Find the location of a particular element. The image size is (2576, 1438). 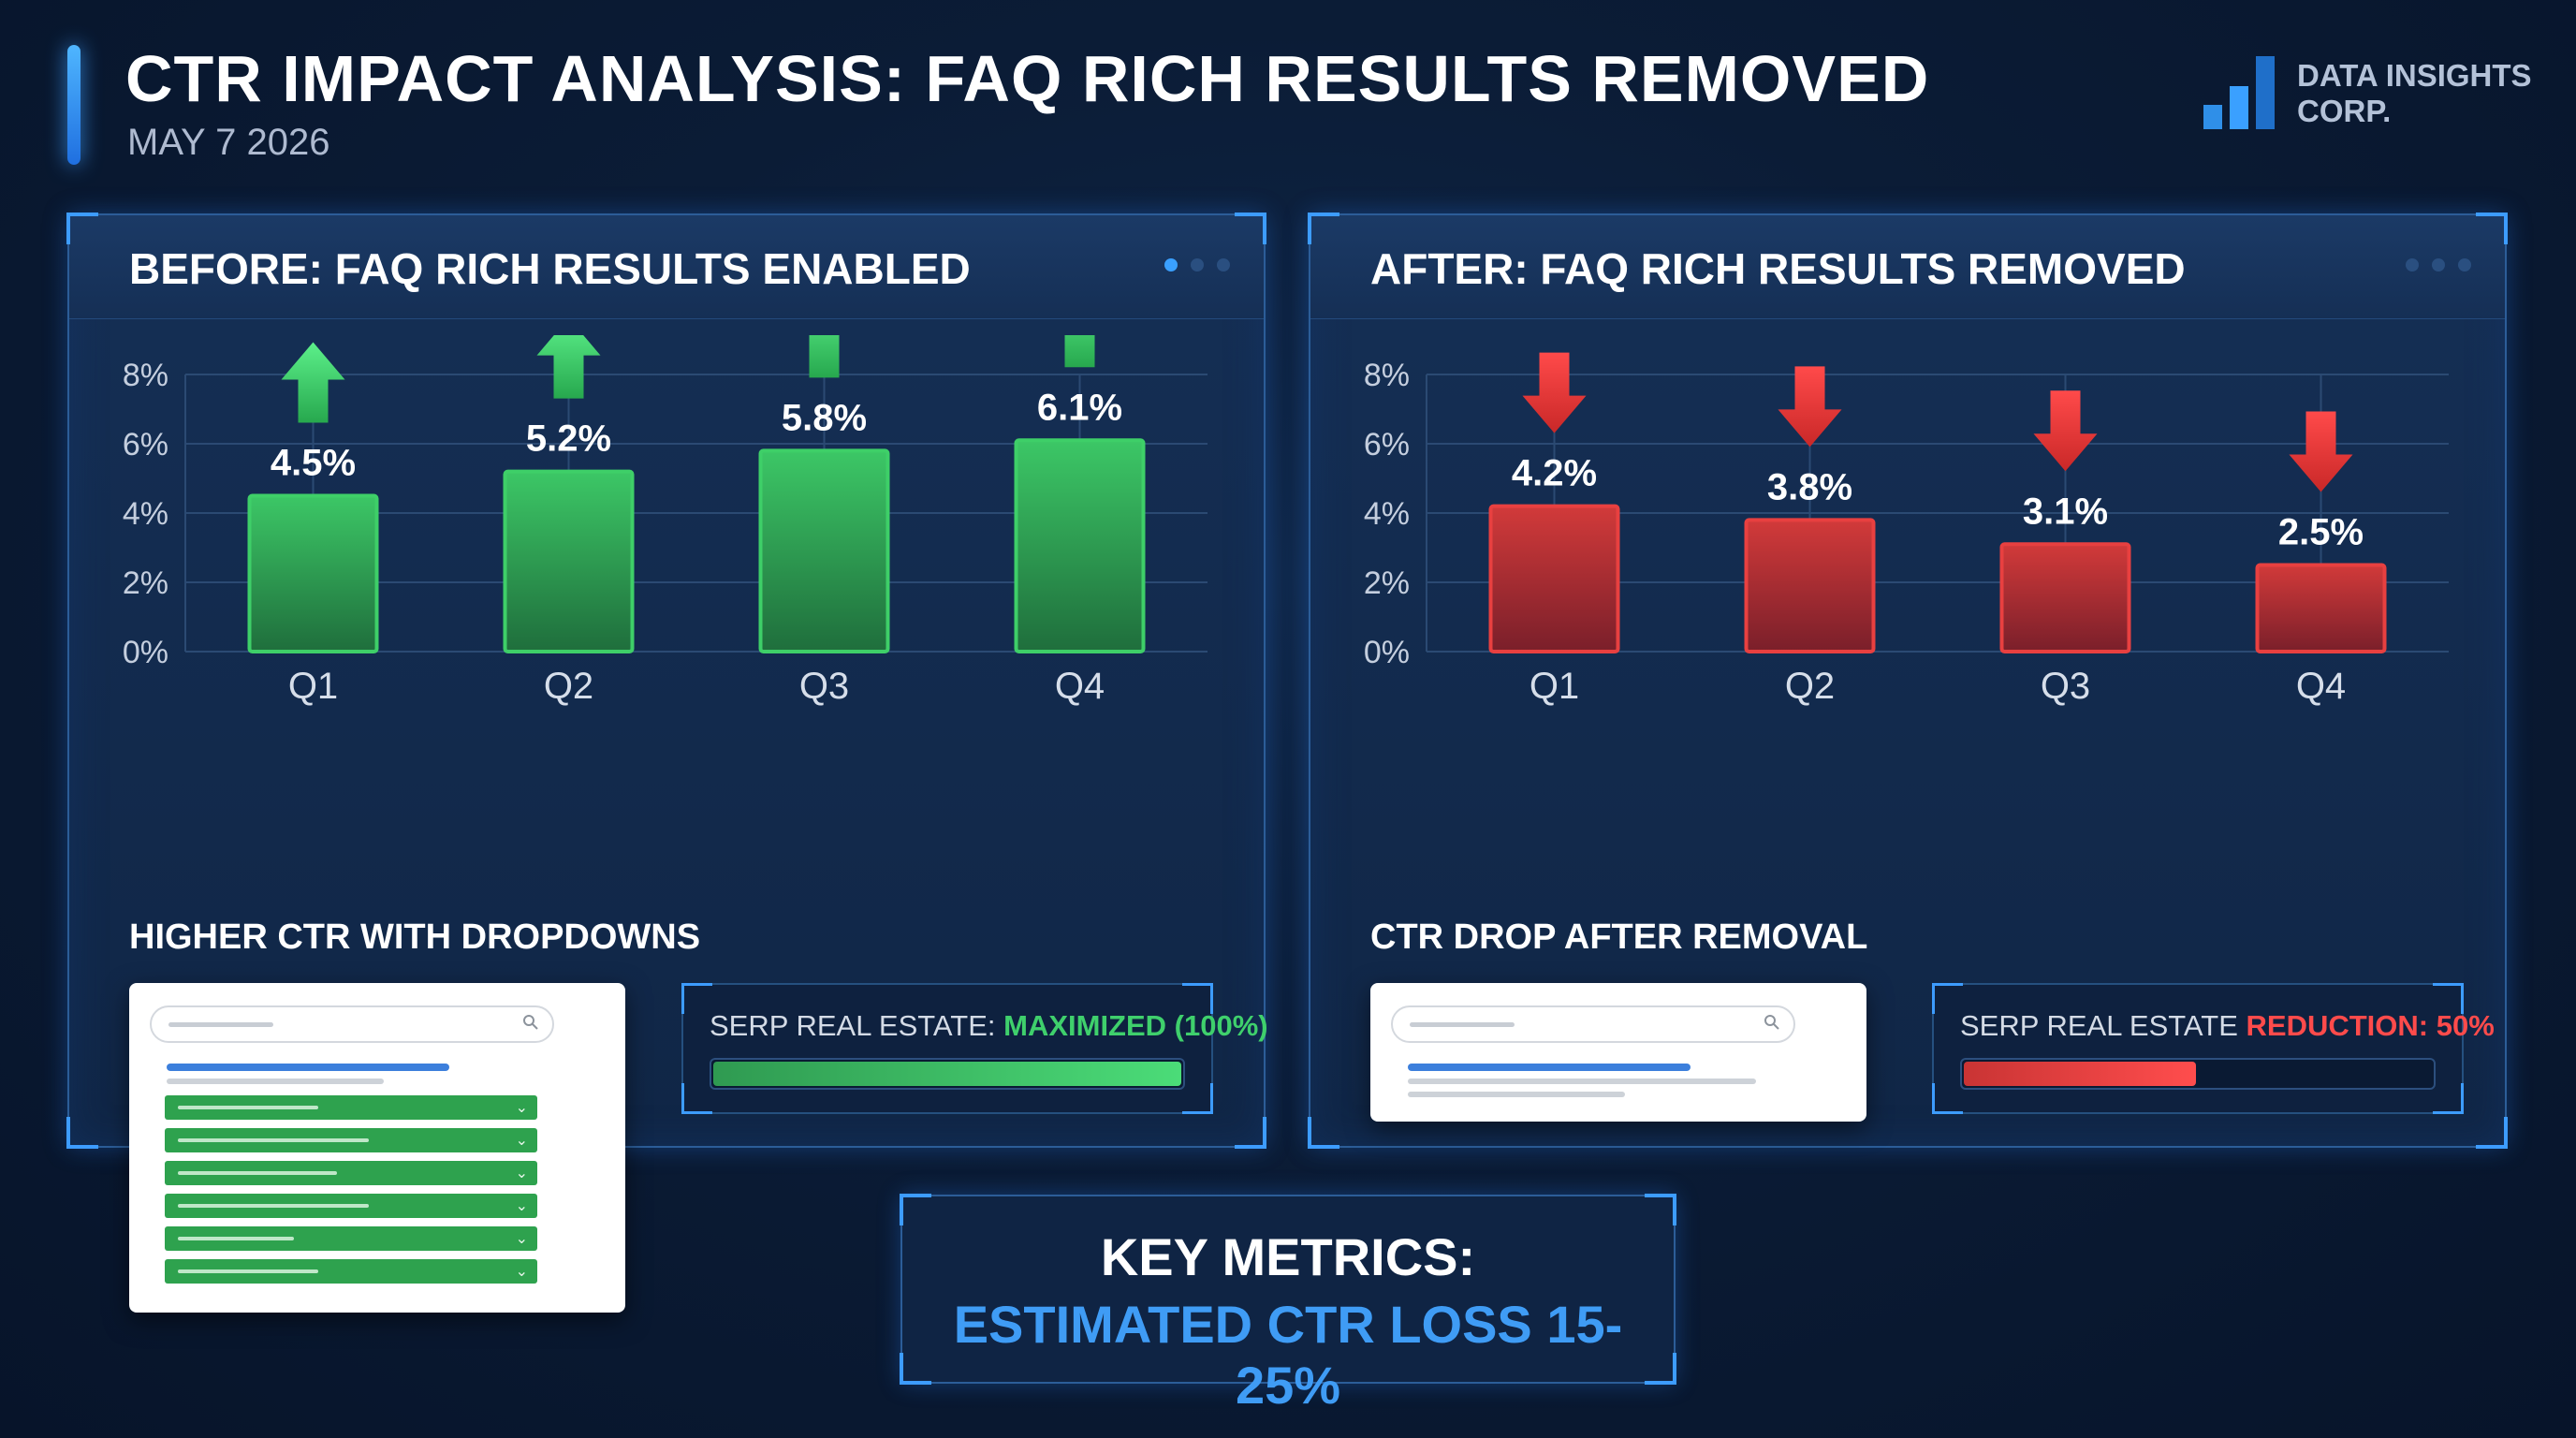

after-panel-header: AFTER: FAQ RICH RESULTS REMOVED is located at coordinates (1907, 267).